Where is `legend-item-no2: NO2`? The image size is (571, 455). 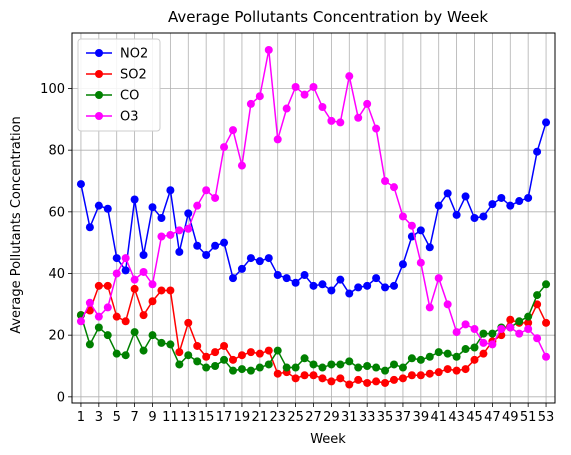 legend-item-no2: NO2 is located at coordinates (117, 54).